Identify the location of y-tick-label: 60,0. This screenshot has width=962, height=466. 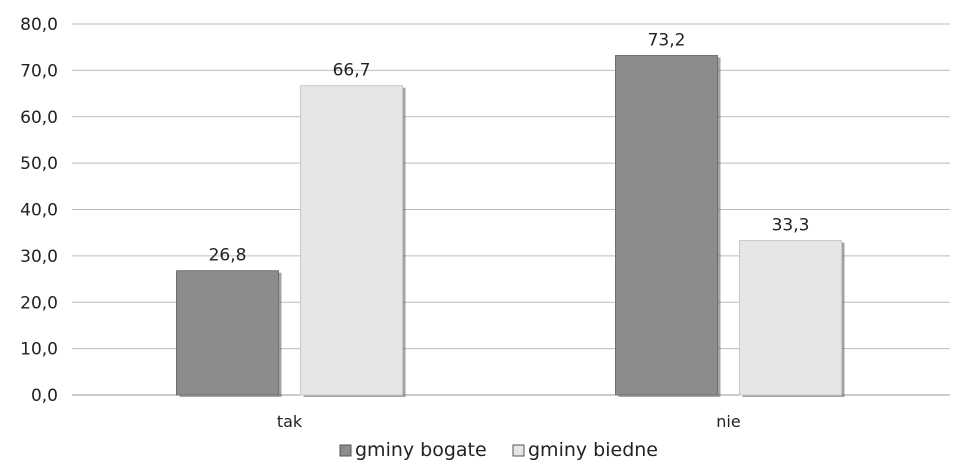
(39, 118).